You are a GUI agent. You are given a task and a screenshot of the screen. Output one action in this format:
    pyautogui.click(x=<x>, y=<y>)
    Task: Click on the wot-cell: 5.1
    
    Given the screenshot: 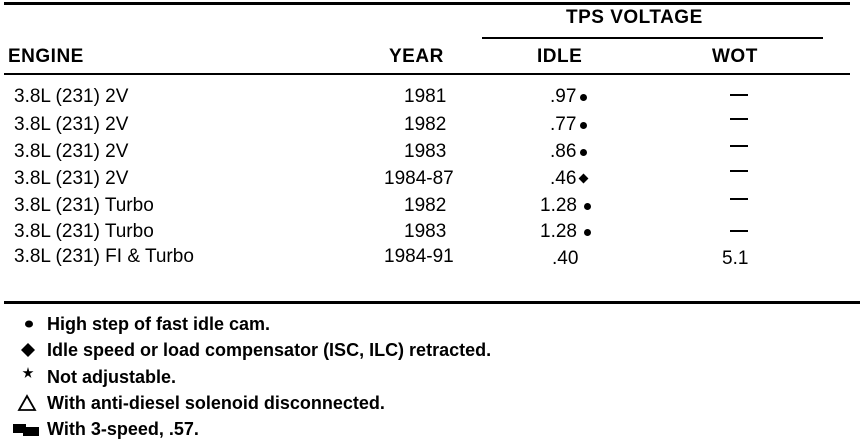 What is the action you would take?
    pyautogui.click(x=735, y=258)
    